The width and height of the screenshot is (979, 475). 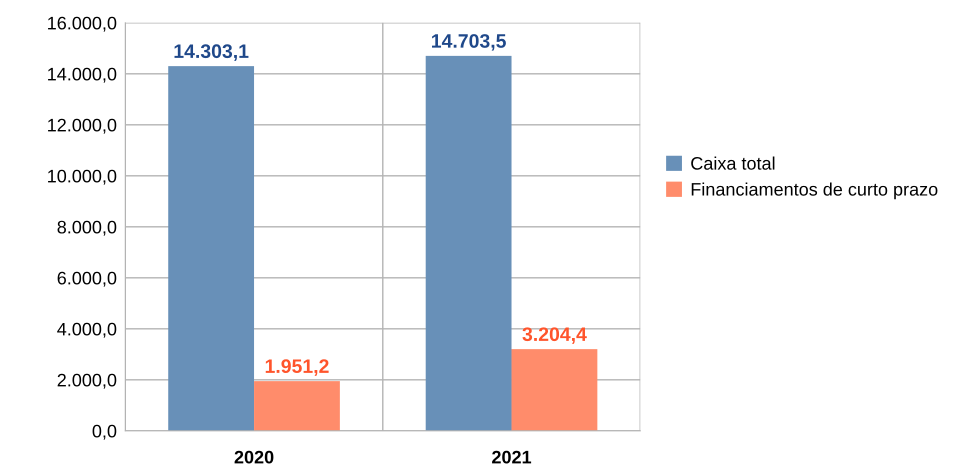 I want to click on data-label: 1.951,2, so click(x=297, y=367).